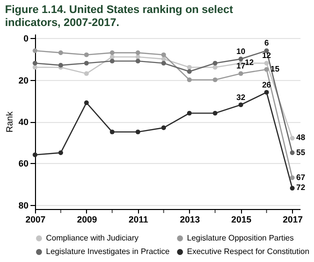 This screenshot has width=314, height=262. What do you see at coordinates (267, 43) in the screenshot?
I see `data-label: 6` at bounding box center [267, 43].